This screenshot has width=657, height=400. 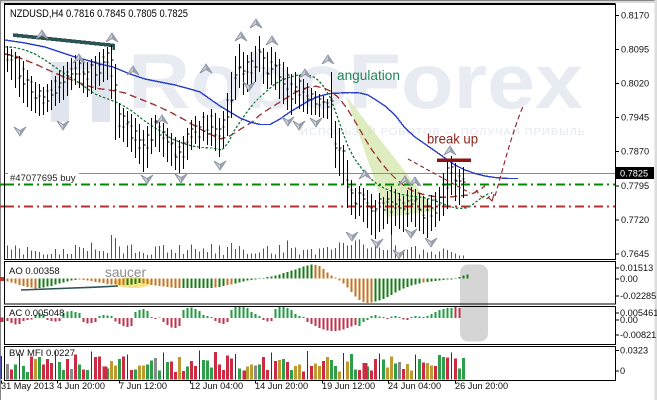 What do you see at coordinates (634, 351) in the screenshot?
I see `svg-text: 0.0323` at bounding box center [634, 351].